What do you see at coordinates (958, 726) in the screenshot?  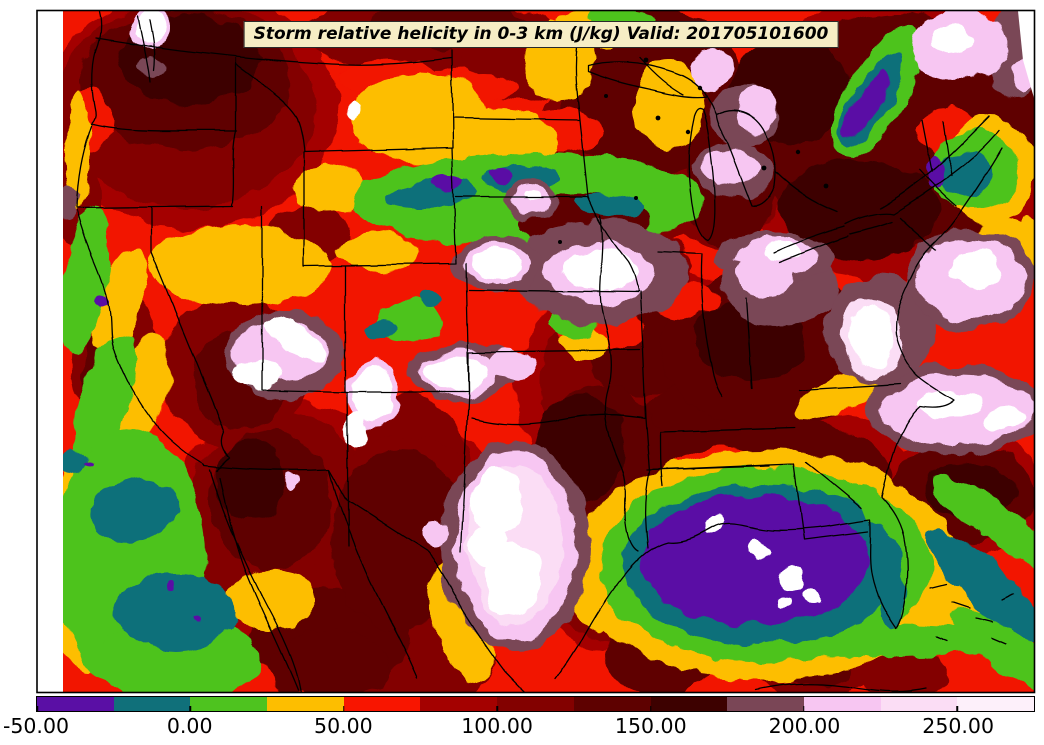 I see `colorbar-tick-label: 250.00` at bounding box center [958, 726].